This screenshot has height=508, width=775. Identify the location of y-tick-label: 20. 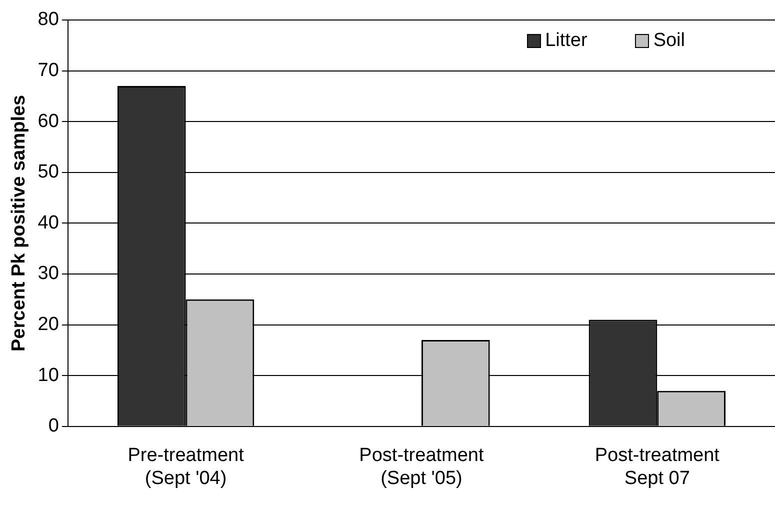
(48, 325).